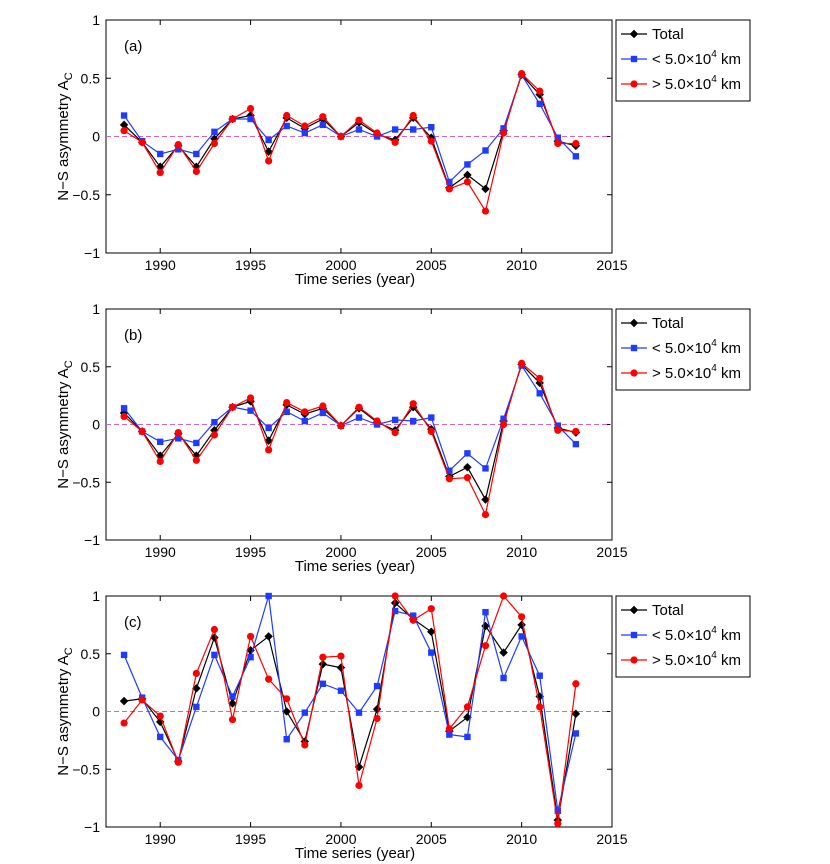 Image resolution: width=830 pixels, height=864 pixels. I want to click on y-tick-label: 0.5, so click(91, 78).